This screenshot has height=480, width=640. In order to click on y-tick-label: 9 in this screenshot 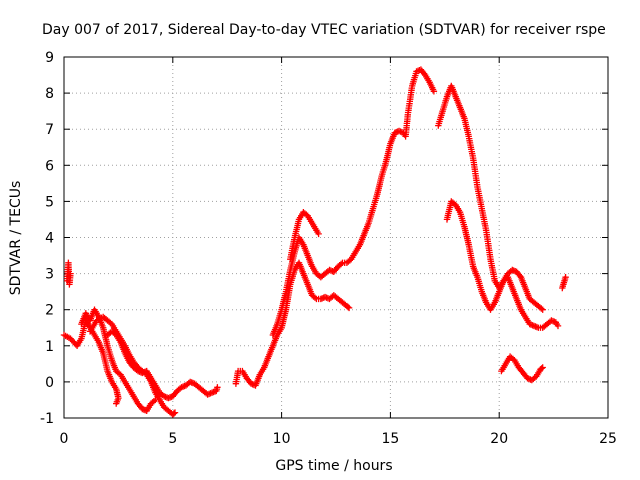, I will do `click(49, 58)`.